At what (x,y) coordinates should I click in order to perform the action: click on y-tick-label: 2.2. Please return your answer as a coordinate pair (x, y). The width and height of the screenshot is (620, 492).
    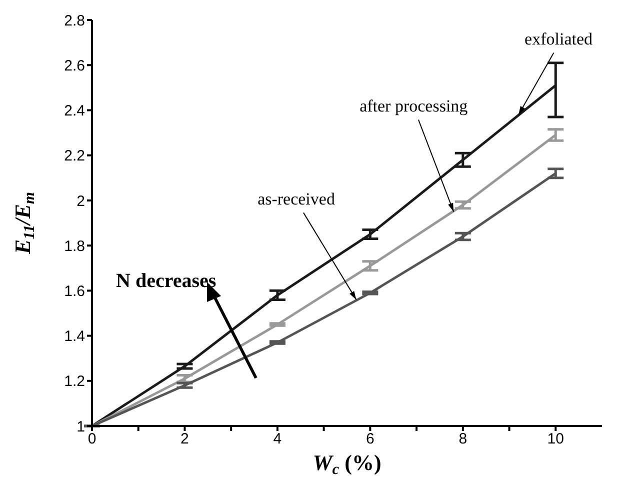
    Looking at the image, I should click on (74, 156).